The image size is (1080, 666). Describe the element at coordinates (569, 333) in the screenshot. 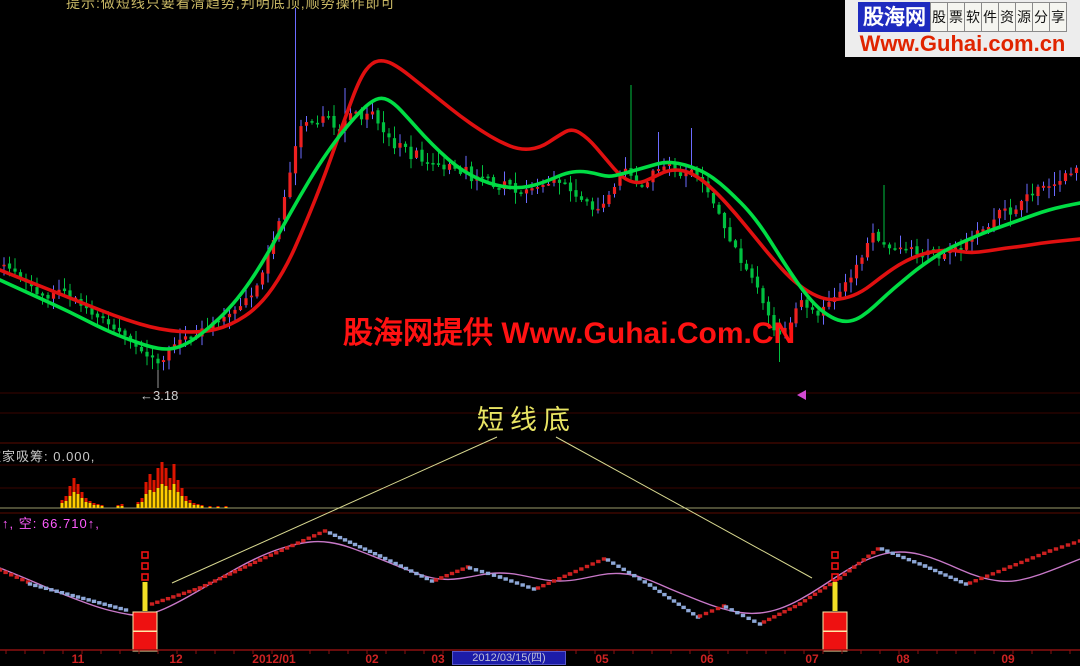

I see `watermark-text: 股海网提供 Www.Guhai.Com.CN` at that location.